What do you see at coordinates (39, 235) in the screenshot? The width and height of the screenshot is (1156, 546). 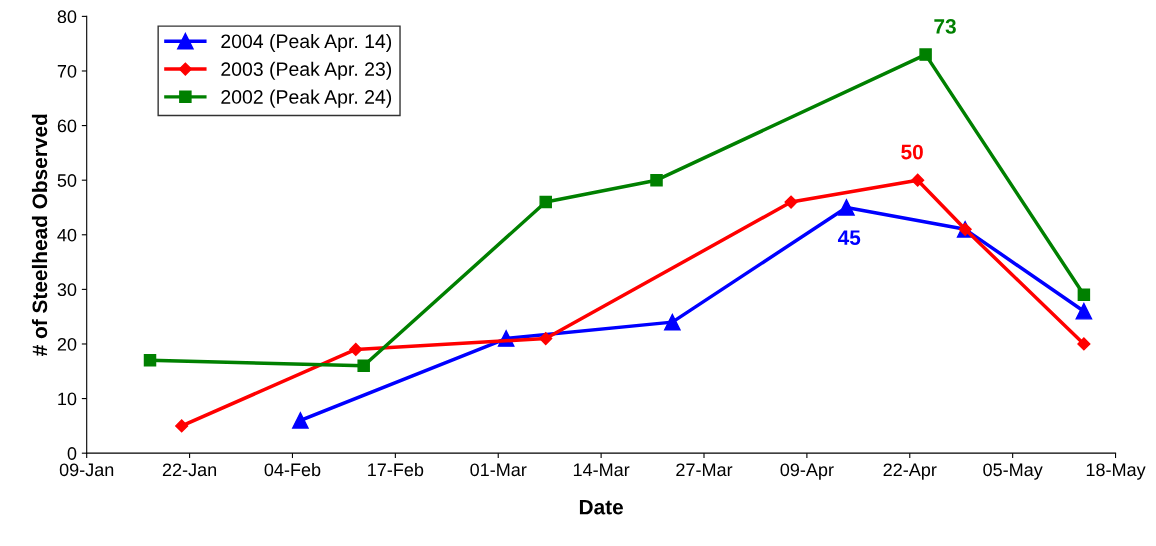 I see `y-axis-title: # of Steelhead Observed` at bounding box center [39, 235].